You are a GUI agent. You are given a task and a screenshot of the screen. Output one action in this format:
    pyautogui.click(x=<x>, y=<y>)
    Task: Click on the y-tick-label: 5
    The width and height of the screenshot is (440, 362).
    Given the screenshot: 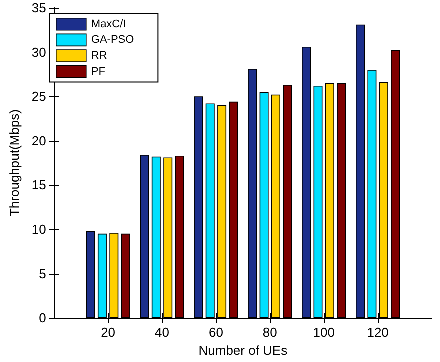 What is the action you would take?
    pyautogui.click(x=42, y=274)
    